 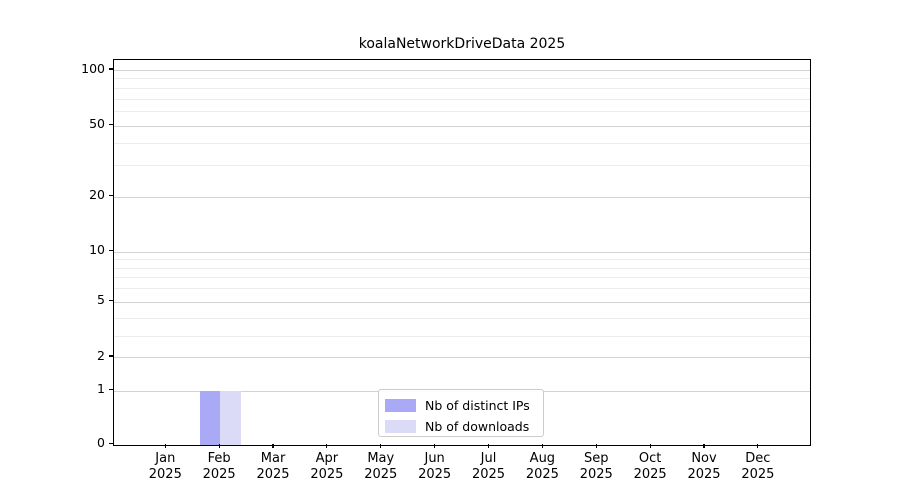 I want to click on chart-title: koalaNetworkDriveData 2025, so click(x=462, y=44).